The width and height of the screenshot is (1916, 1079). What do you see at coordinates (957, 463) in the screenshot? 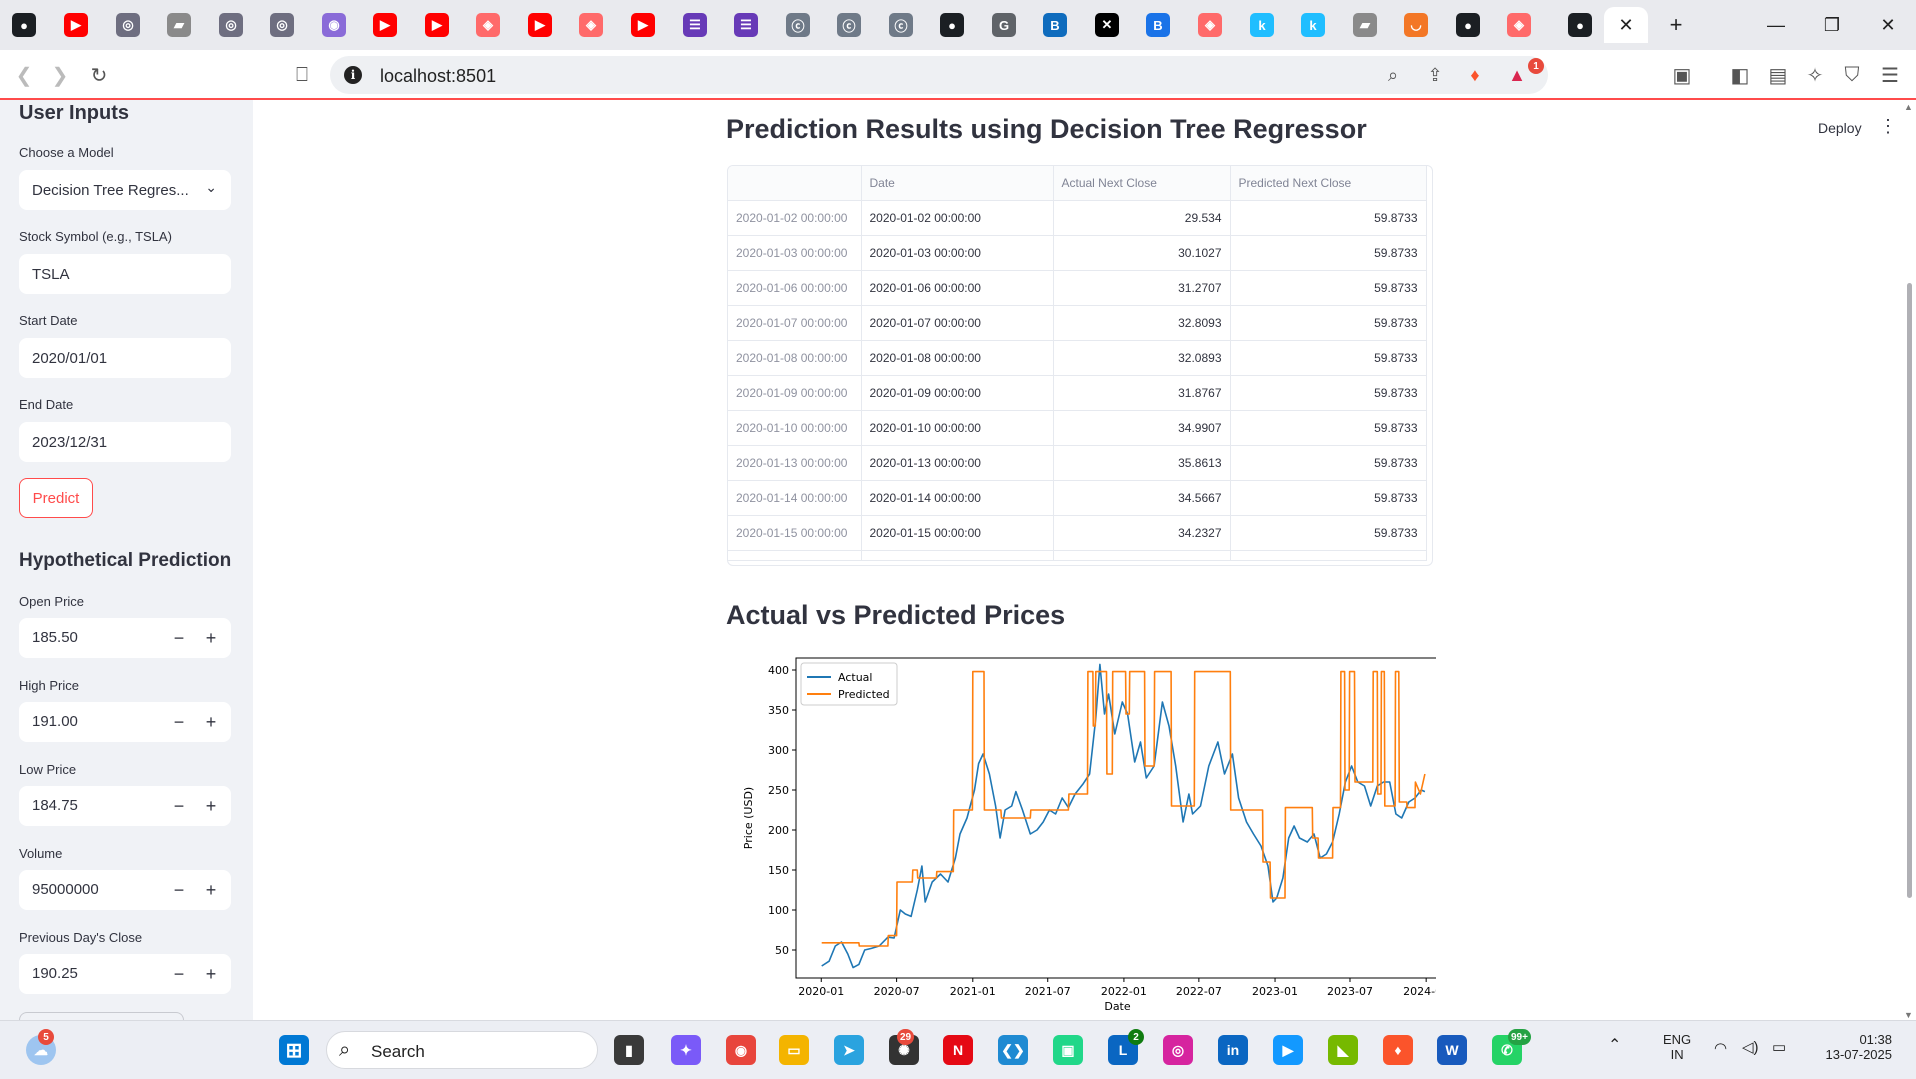
I see `date-cell: 2020-01-13 00:00:00` at bounding box center [957, 463].